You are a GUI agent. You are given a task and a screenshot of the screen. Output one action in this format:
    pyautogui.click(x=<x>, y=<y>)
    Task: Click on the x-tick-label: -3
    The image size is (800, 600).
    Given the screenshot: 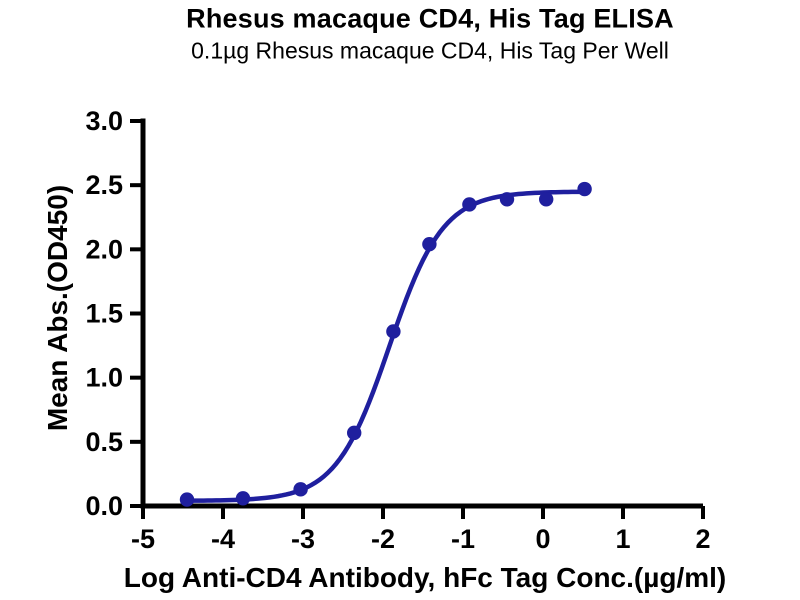 What is the action you would take?
    pyautogui.click(x=303, y=539)
    